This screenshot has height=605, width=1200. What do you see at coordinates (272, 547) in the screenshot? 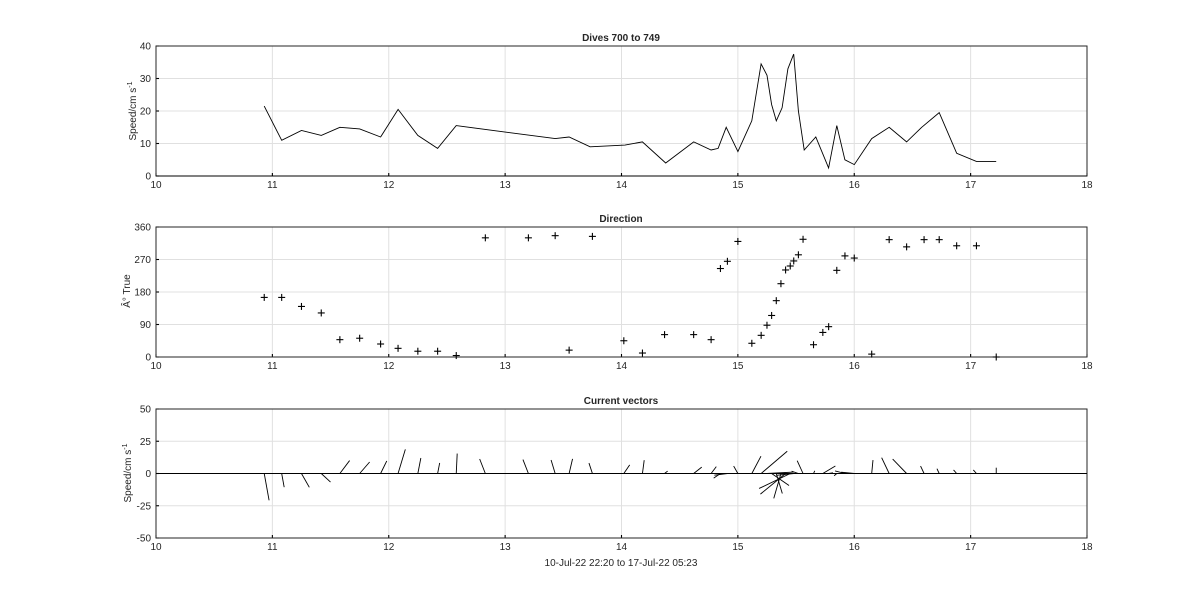
I see `vectors-x-tick-label: 11` at bounding box center [272, 547].